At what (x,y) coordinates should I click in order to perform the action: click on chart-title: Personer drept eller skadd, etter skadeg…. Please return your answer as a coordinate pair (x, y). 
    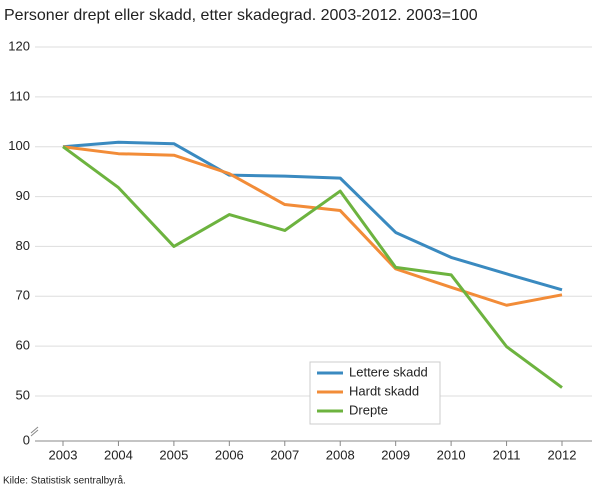
    Looking at the image, I should click on (241, 15).